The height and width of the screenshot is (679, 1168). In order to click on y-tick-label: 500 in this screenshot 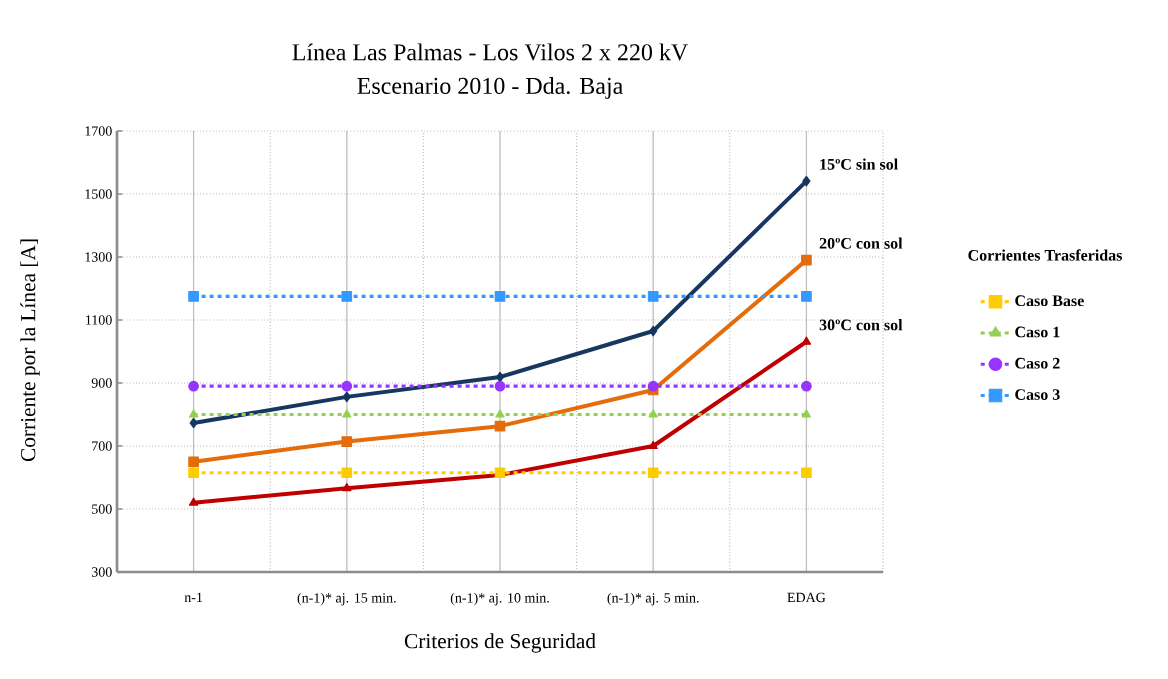, I will do `click(102, 509)`.